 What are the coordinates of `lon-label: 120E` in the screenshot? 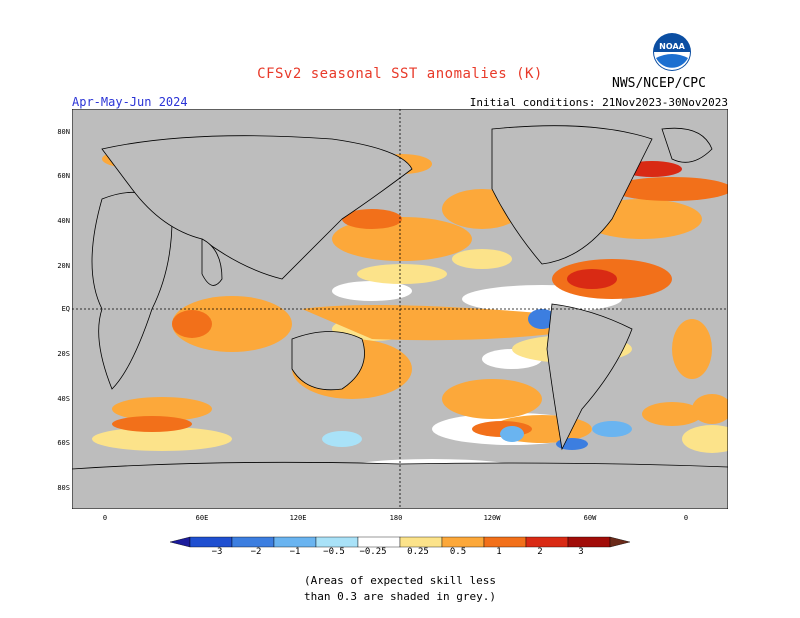 It's located at (298, 518).